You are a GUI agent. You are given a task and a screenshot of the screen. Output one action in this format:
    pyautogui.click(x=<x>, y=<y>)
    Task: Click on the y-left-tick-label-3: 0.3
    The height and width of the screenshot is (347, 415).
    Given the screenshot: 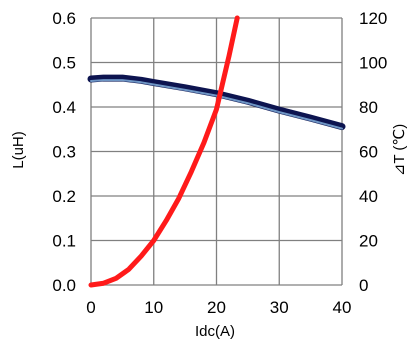 What is the action you would take?
    pyautogui.click(x=64, y=152)
    